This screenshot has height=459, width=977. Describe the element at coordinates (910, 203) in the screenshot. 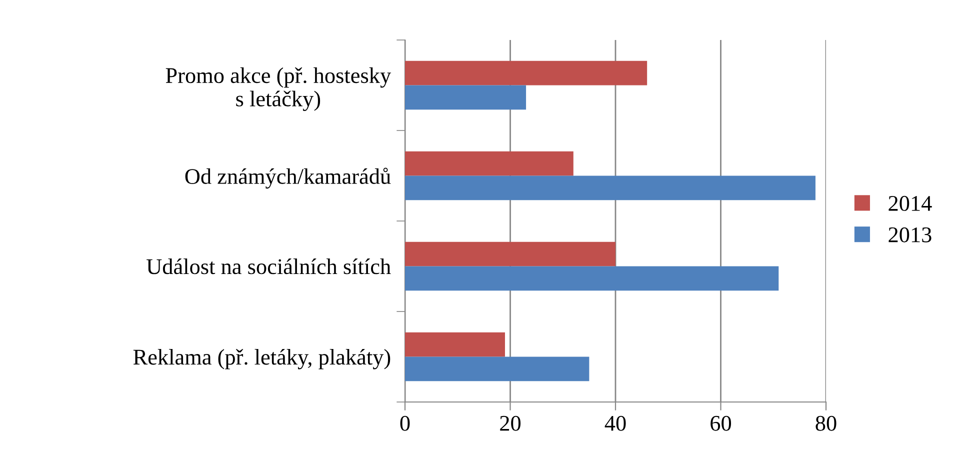

I see `legend-label: 2014` at that location.